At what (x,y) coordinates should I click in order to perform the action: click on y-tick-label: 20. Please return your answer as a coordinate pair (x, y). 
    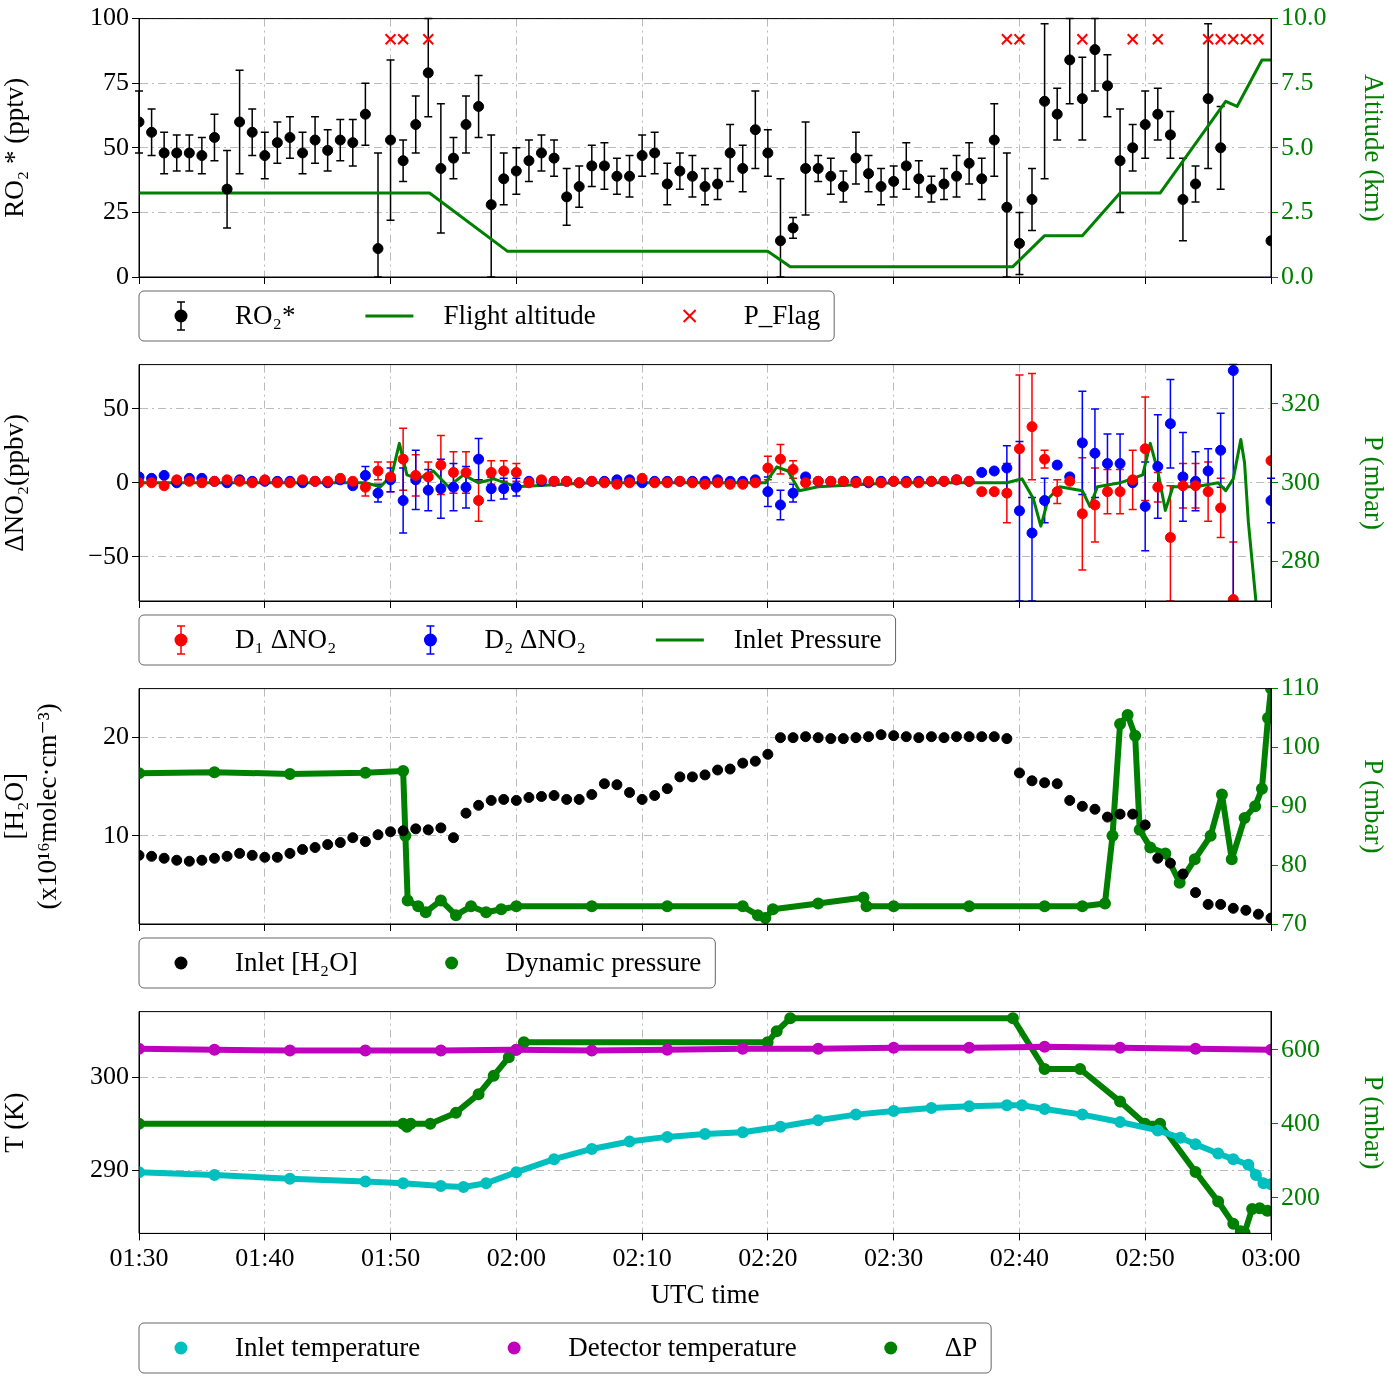
    Looking at the image, I should click on (116, 736).